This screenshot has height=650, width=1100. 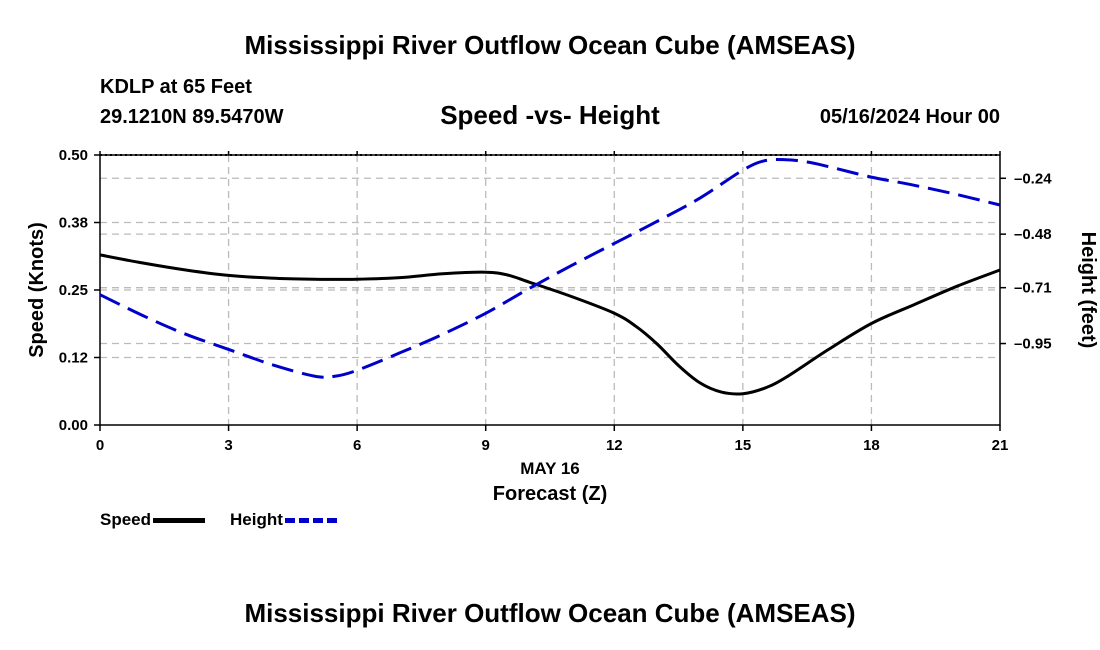 I want to click on y-axis-right-label: Height (feet), so click(x=1088, y=290).